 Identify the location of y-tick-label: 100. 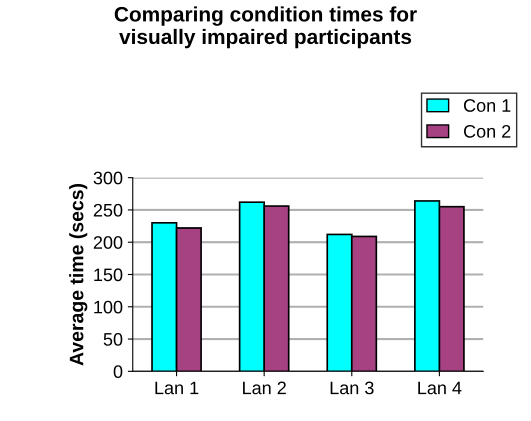
(108, 307).